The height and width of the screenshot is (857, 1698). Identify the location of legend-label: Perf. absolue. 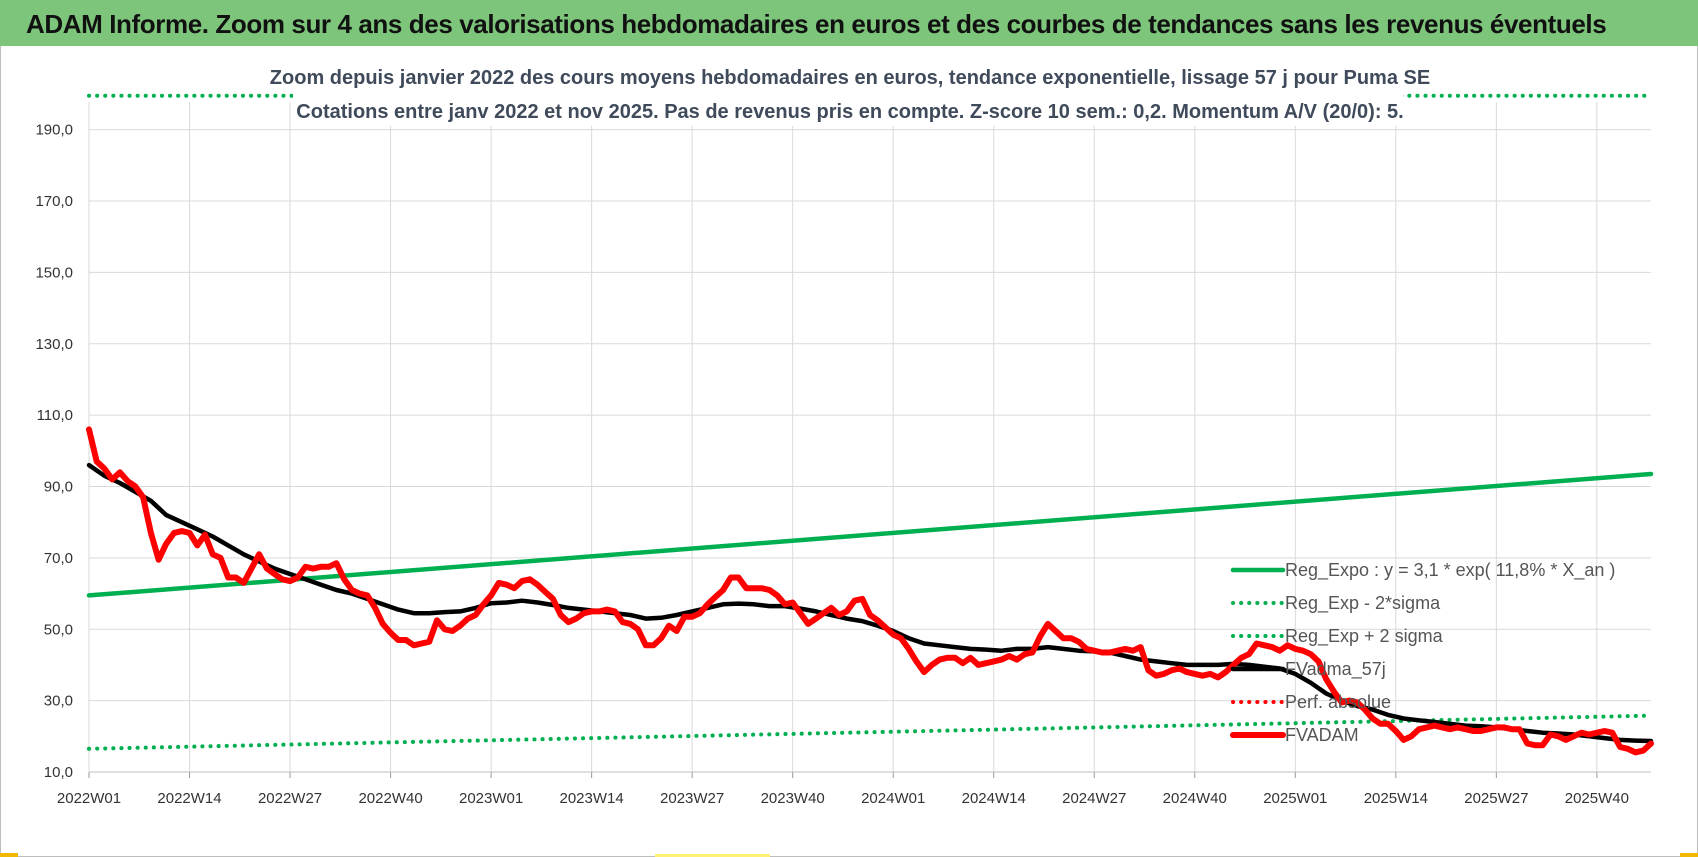
(1338, 702).